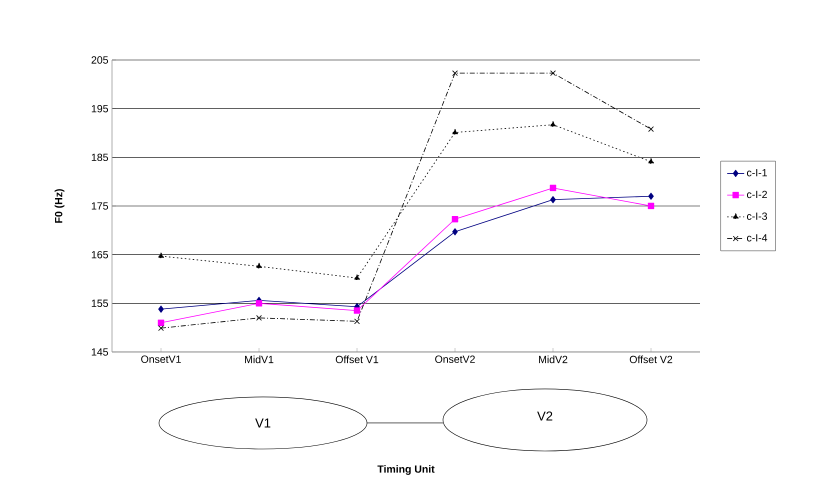 This screenshot has width=818, height=491. I want to click on y-tick-label: 175, so click(100, 206).